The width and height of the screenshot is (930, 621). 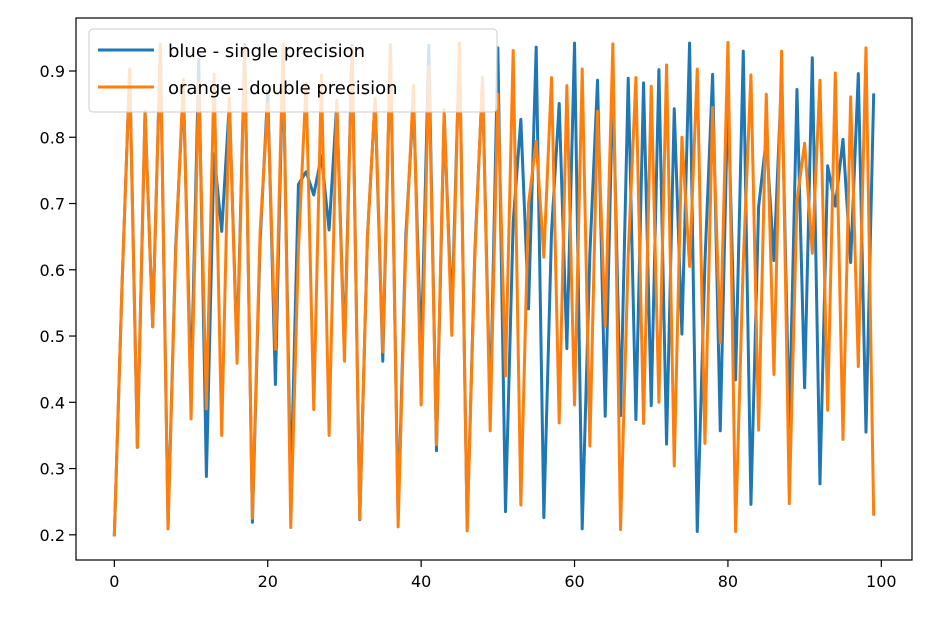 I want to click on y-tick-label: 0.6, so click(x=52, y=270).